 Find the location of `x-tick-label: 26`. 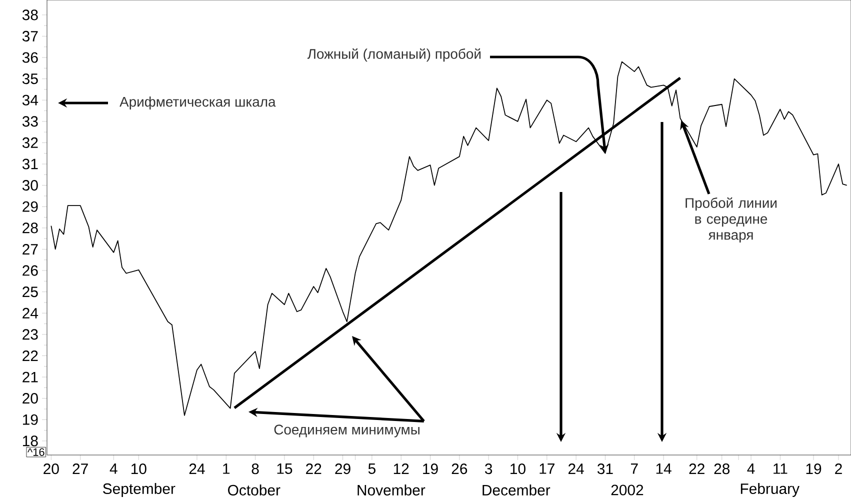

x-tick-label: 26 is located at coordinates (460, 469).